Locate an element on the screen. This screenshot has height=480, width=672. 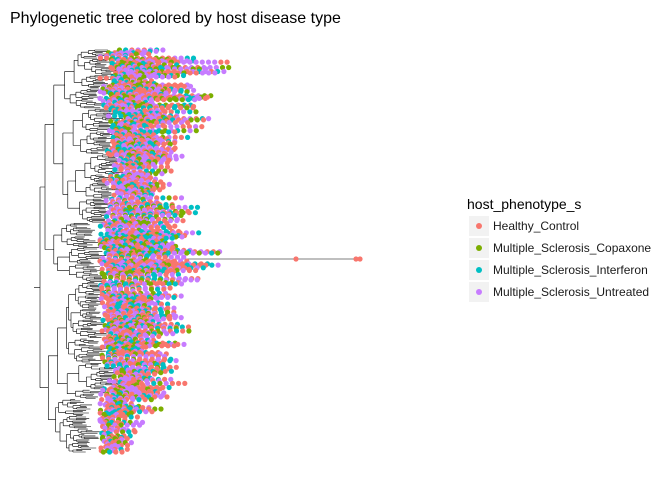
legend-key is located at coordinates (479, 292).